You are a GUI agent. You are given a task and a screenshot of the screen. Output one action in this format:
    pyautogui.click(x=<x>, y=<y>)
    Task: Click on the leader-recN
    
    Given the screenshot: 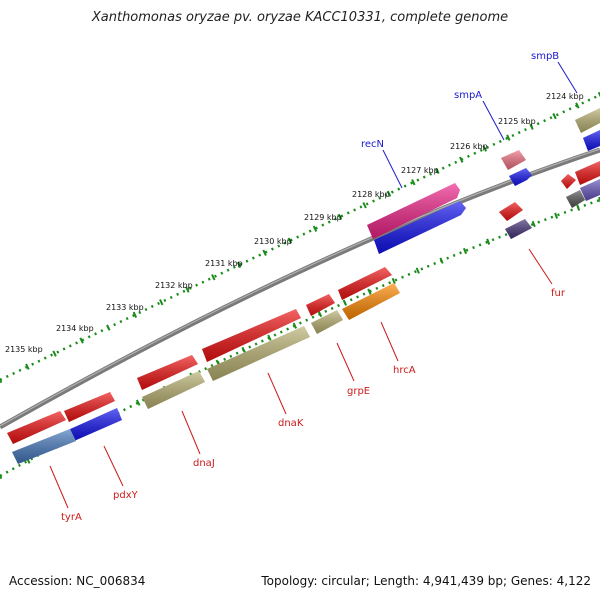 What is the action you would take?
    pyautogui.click(x=392, y=169)
    